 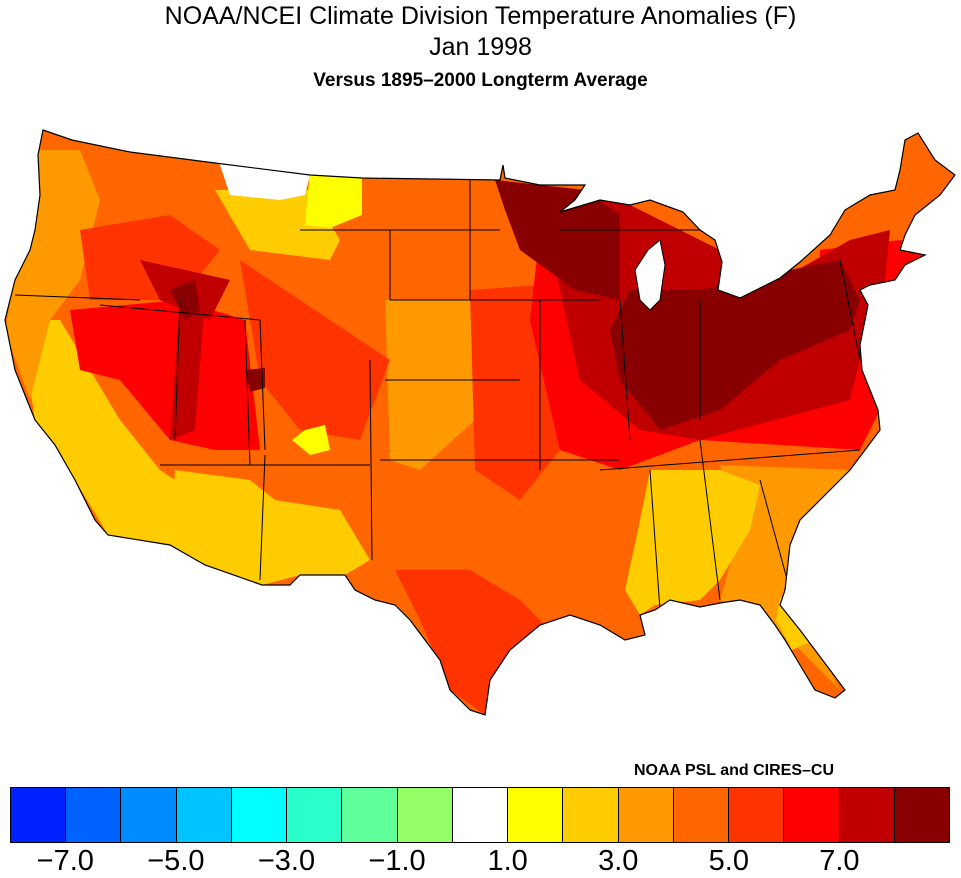 I want to click on legend-tick-label: −3.0, so click(x=286, y=861).